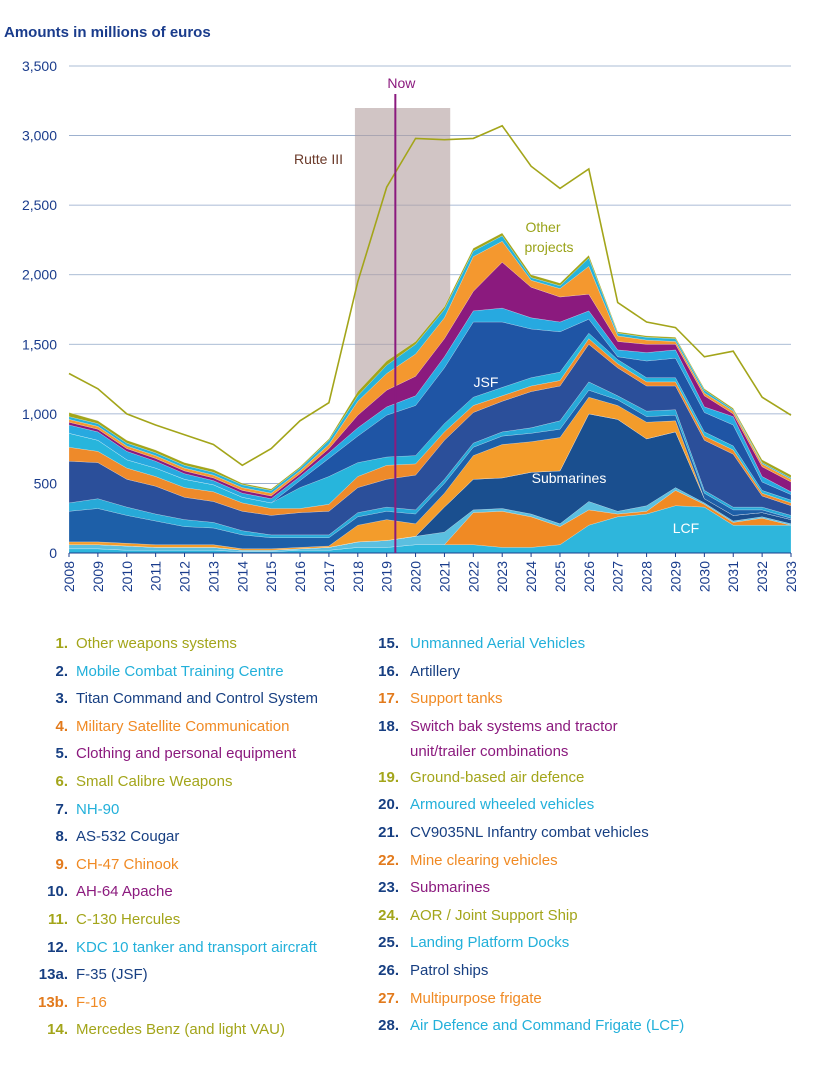  I want to click on legend-item-number: 22., so click(388, 860).